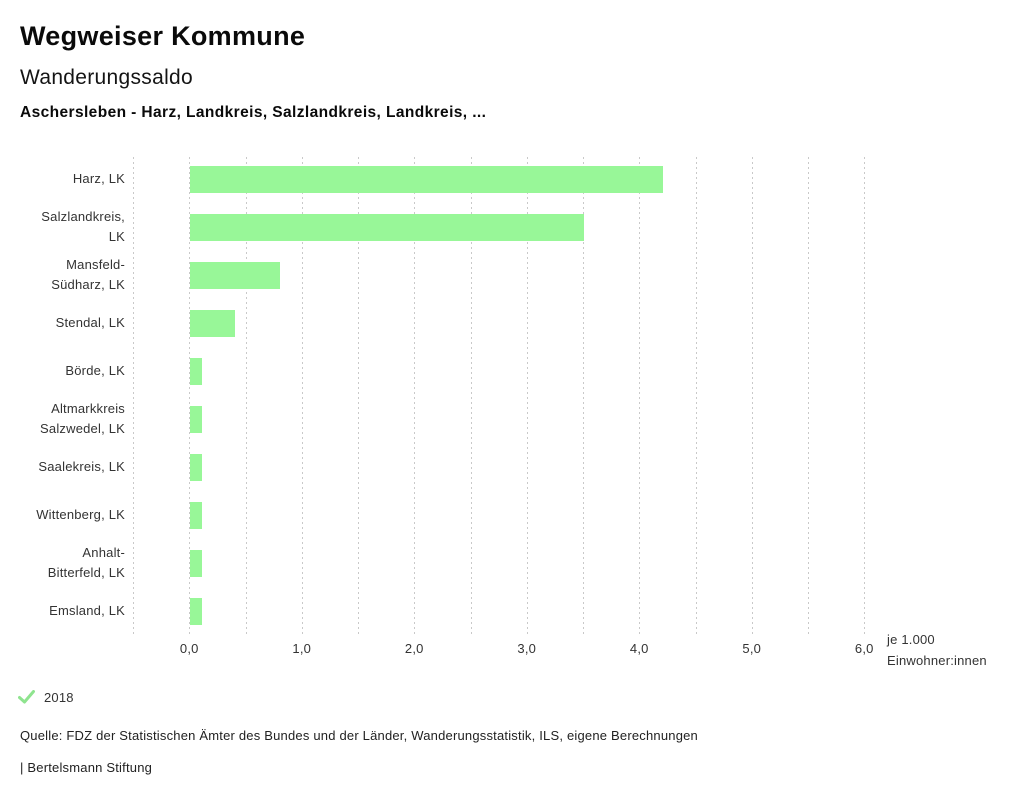 Image resolution: width=1024 pixels, height=799 pixels. Describe the element at coordinates (302, 648) in the screenshot. I see `x-axis-tick-label: 1,0` at that location.